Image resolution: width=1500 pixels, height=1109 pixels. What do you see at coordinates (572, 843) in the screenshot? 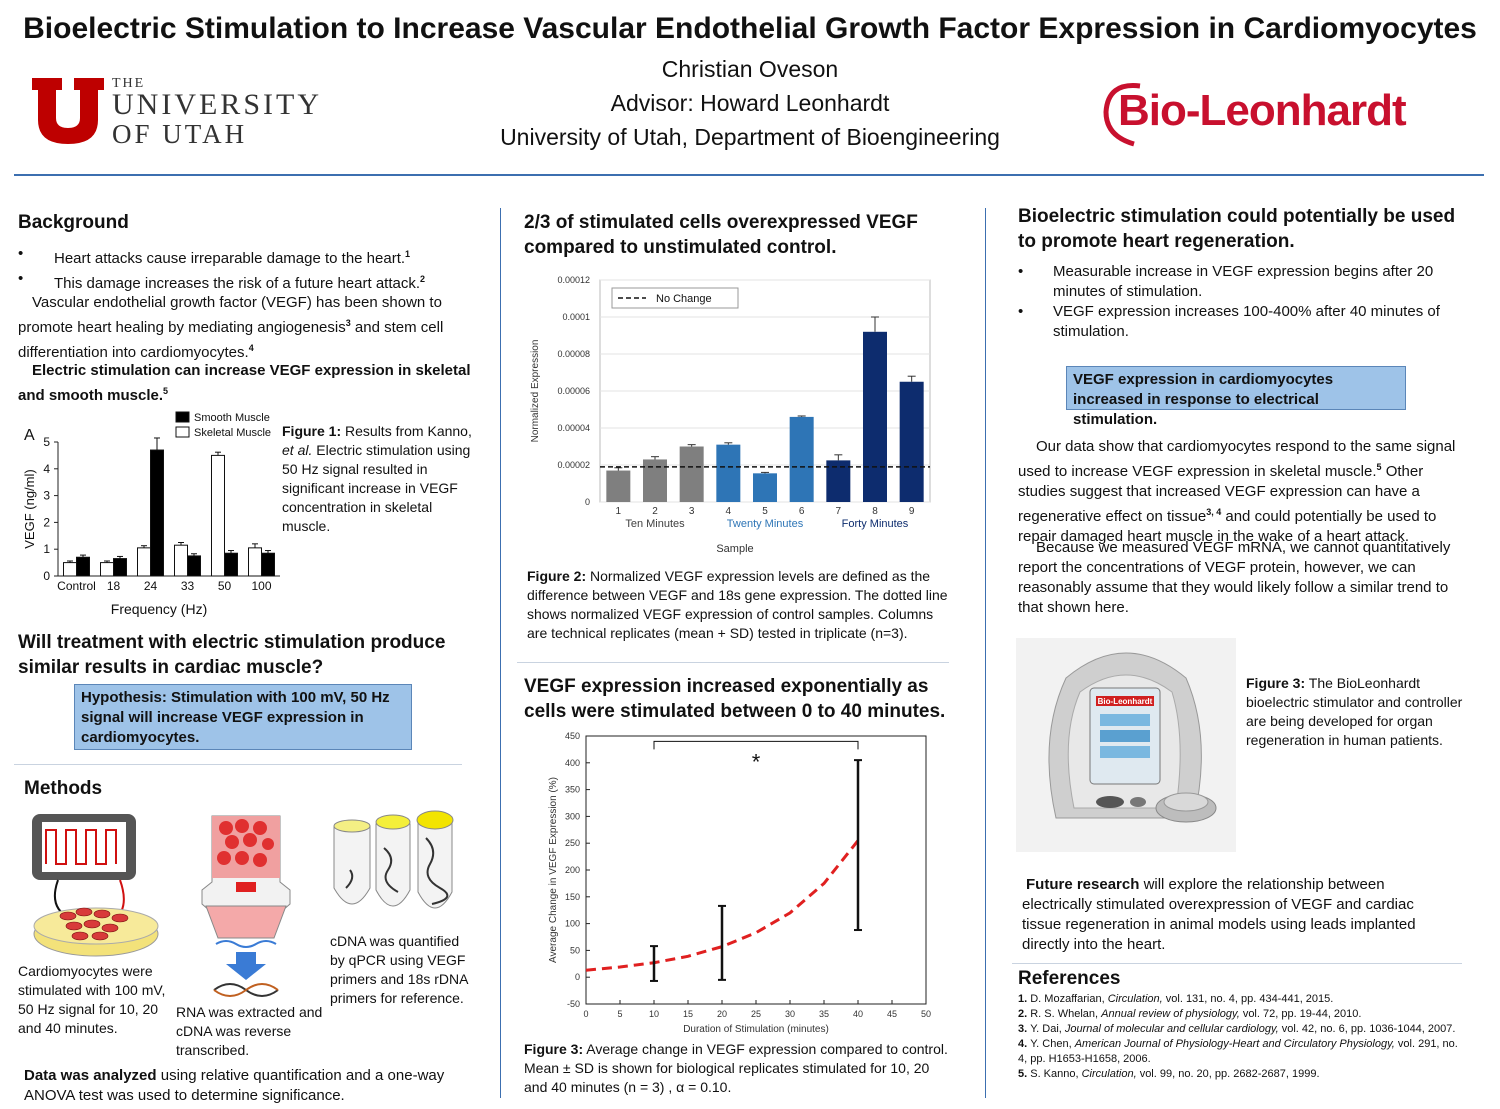
I see `y-tick-label: 250` at bounding box center [572, 843].